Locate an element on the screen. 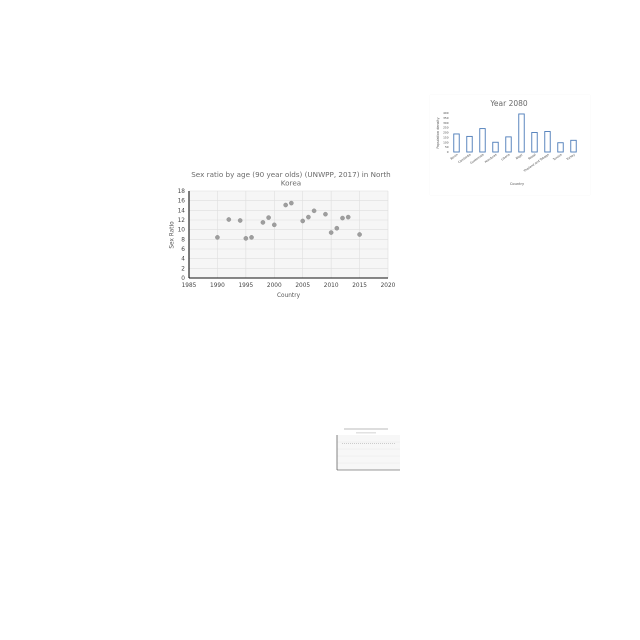 The height and width of the screenshot is (640, 640). y-tick-label: 4 is located at coordinates (183, 260).